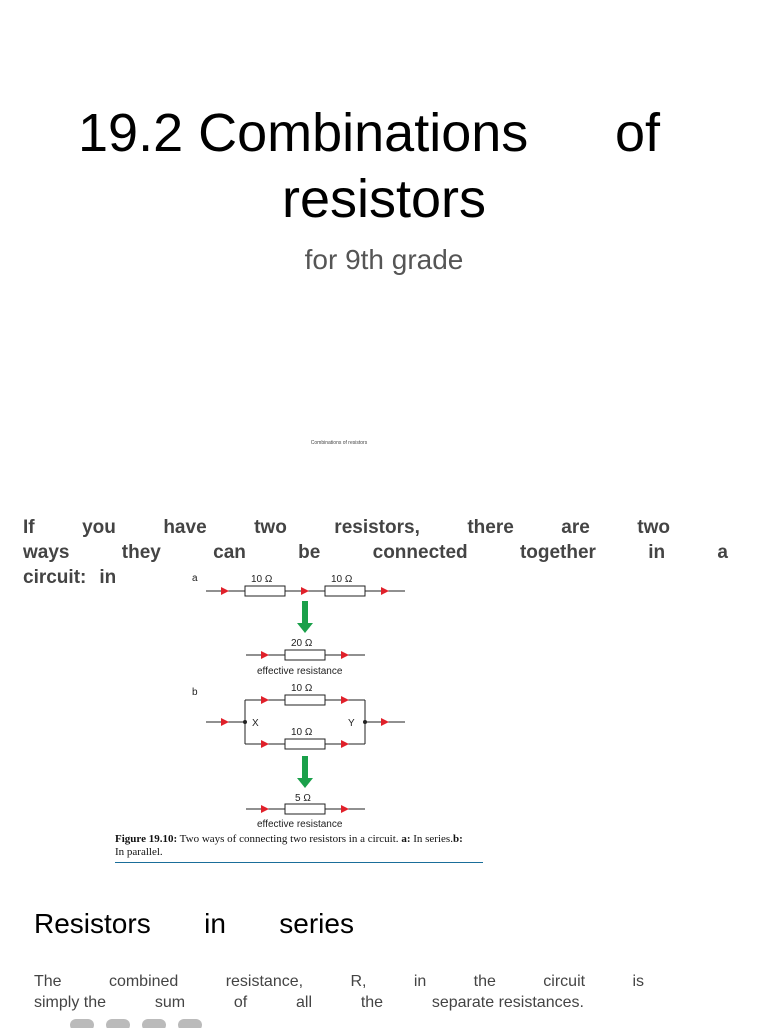 Image resolution: width=768 pixels, height=1028 pixels. I want to click on intro-word: connected, so click(420, 552).